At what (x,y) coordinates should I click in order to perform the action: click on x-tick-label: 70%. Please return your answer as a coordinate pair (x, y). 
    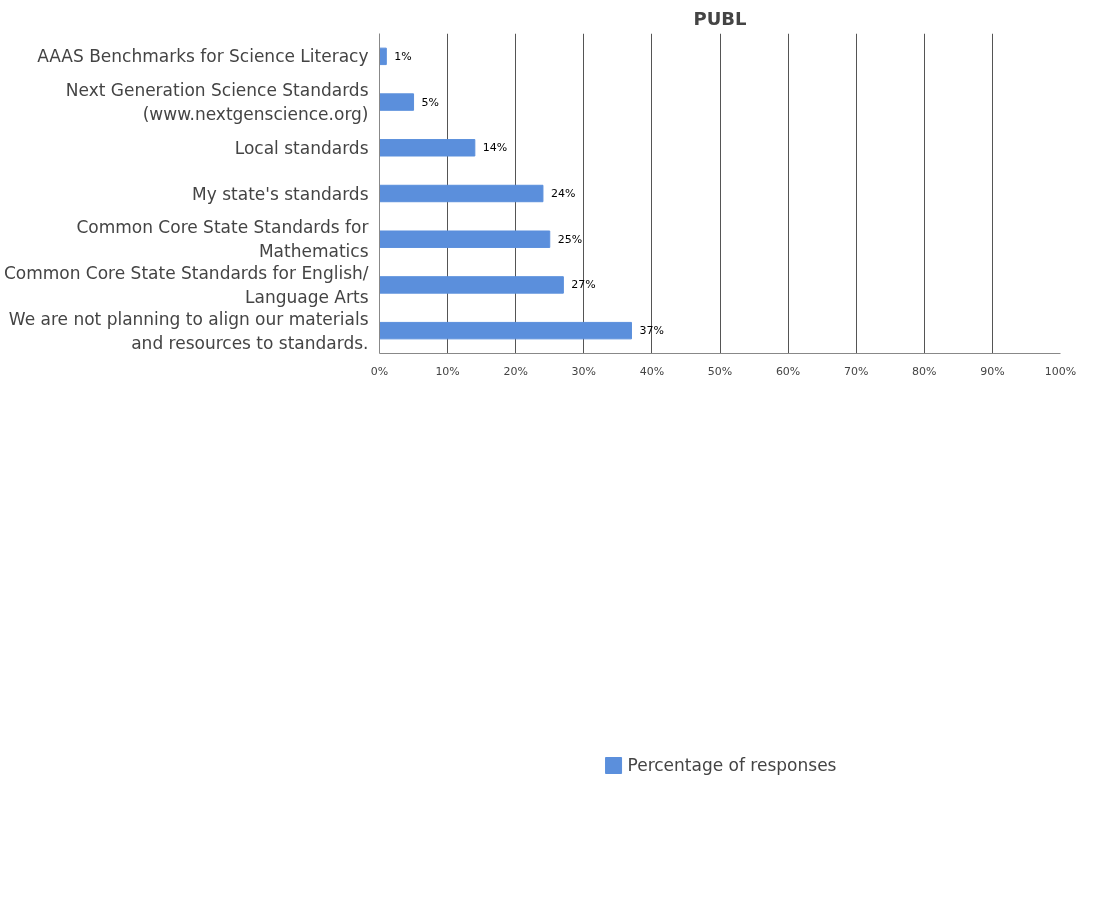
    Looking at the image, I should click on (856, 371).